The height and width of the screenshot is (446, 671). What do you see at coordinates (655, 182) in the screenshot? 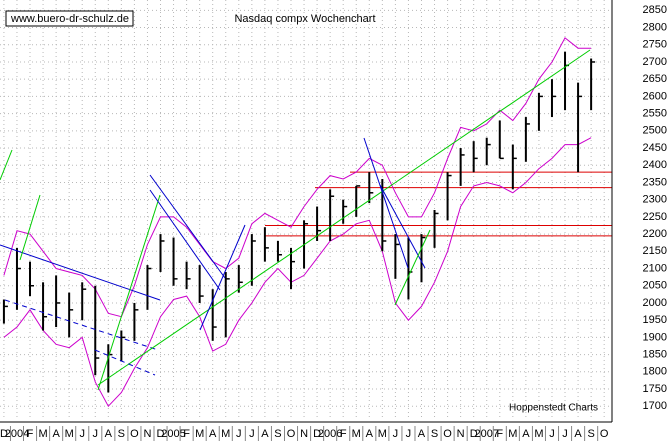
I see `y-tick-label: 2350` at bounding box center [655, 182].